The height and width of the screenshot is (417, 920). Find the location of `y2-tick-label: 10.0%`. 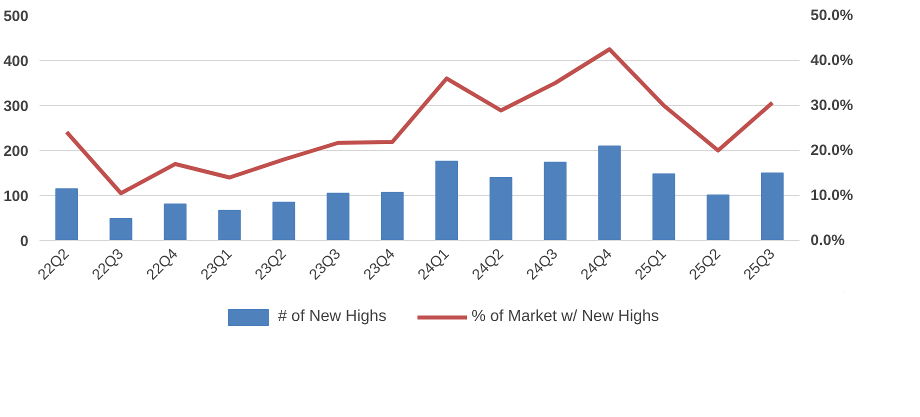

y2-tick-label: 10.0% is located at coordinates (832, 195).